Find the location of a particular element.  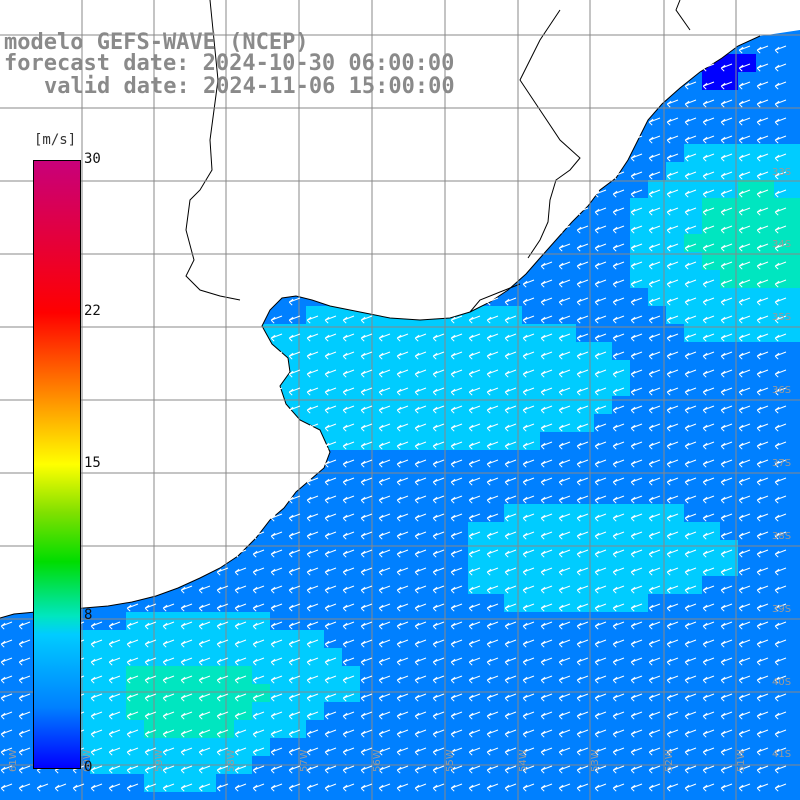

longitude-label: 56W is located at coordinates (377, 760).